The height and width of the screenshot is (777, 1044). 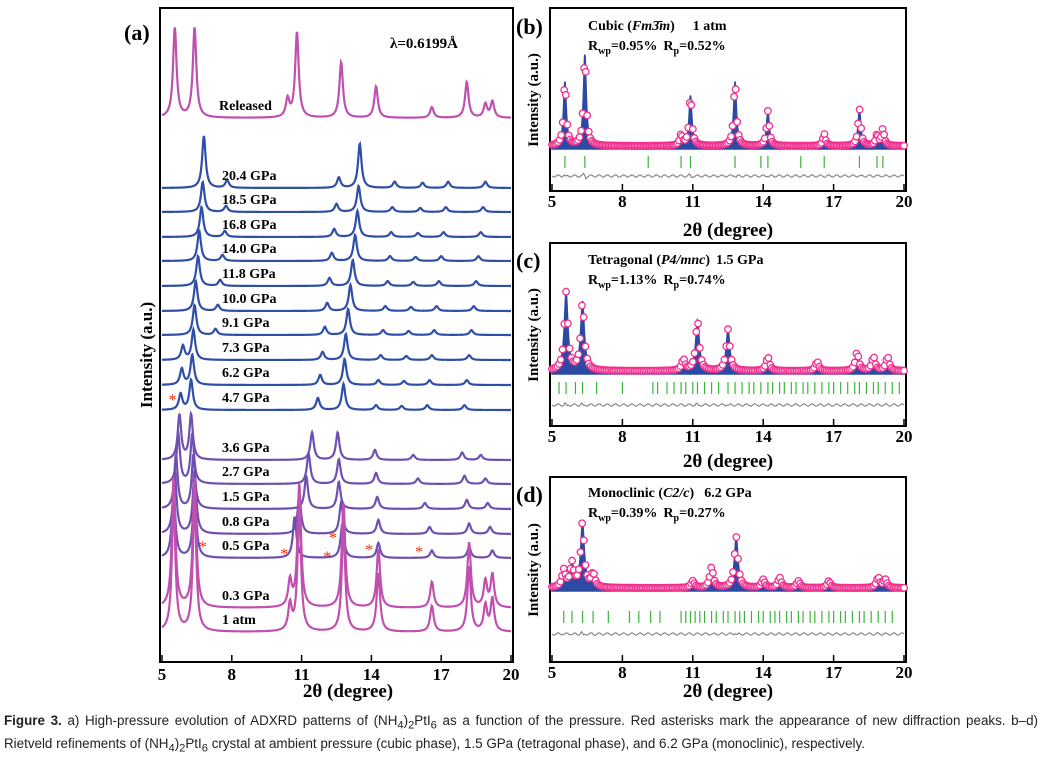 What do you see at coordinates (657, 26) in the screenshot?
I see `panel-b-phase-title: Cubic (Fm3̄m) 1 atm` at bounding box center [657, 26].